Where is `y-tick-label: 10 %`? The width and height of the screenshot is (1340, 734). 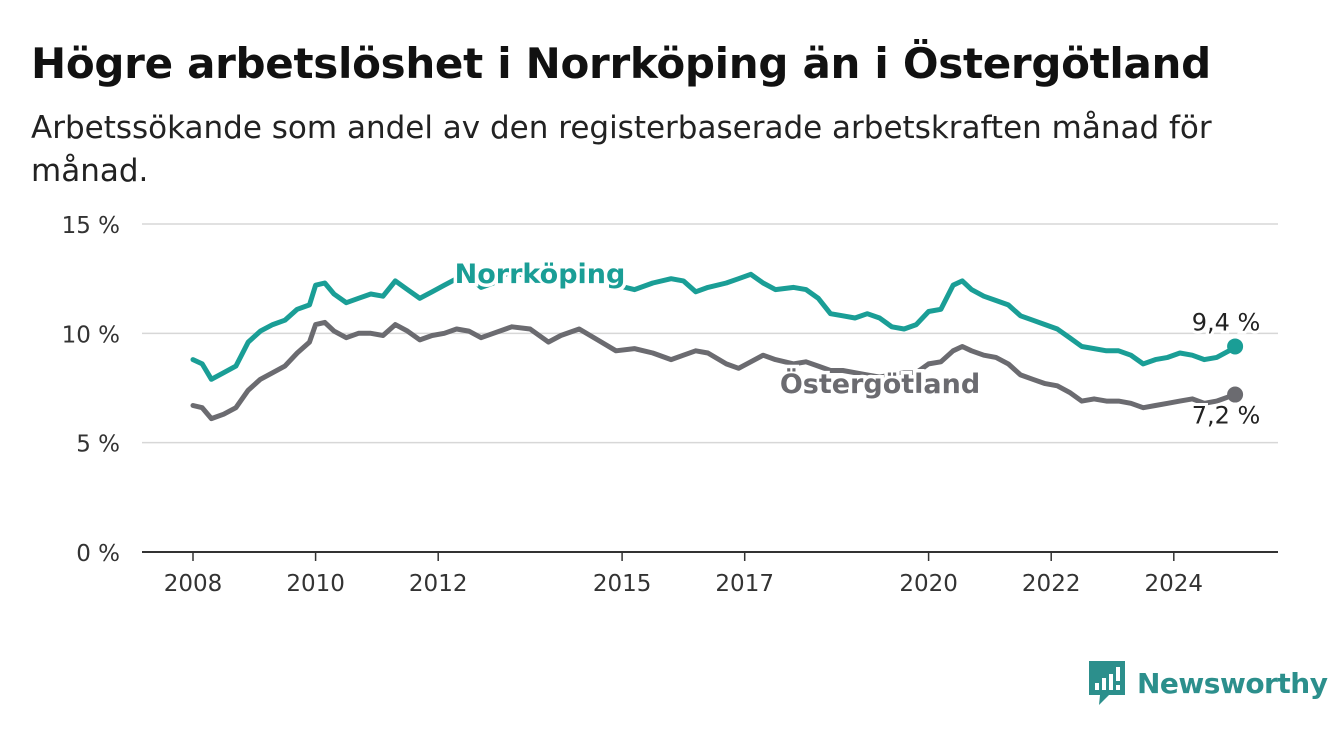 y-tick-label: 10 % is located at coordinates (91, 335).